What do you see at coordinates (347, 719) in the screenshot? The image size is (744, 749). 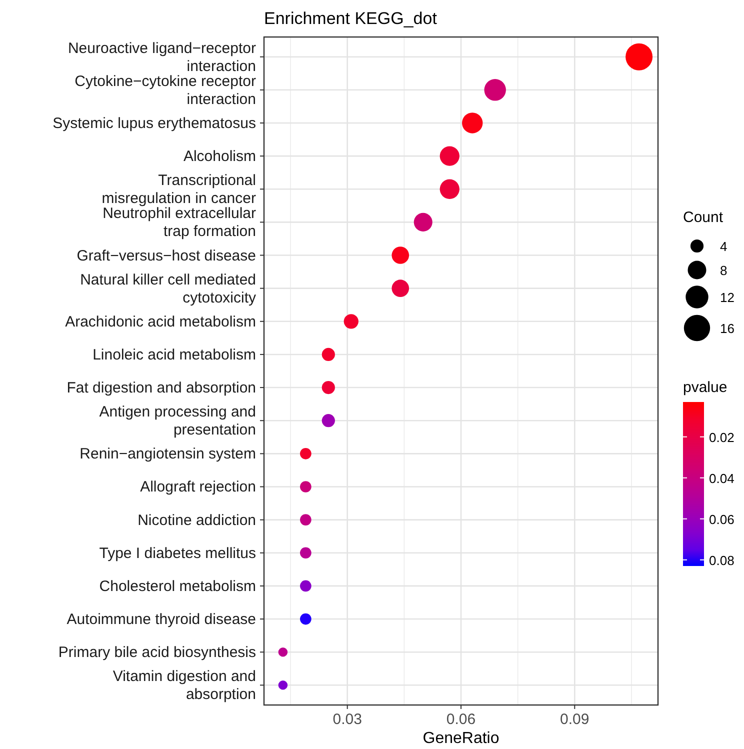 I see `x-tick-label: 0.03` at bounding box center [347, 719].